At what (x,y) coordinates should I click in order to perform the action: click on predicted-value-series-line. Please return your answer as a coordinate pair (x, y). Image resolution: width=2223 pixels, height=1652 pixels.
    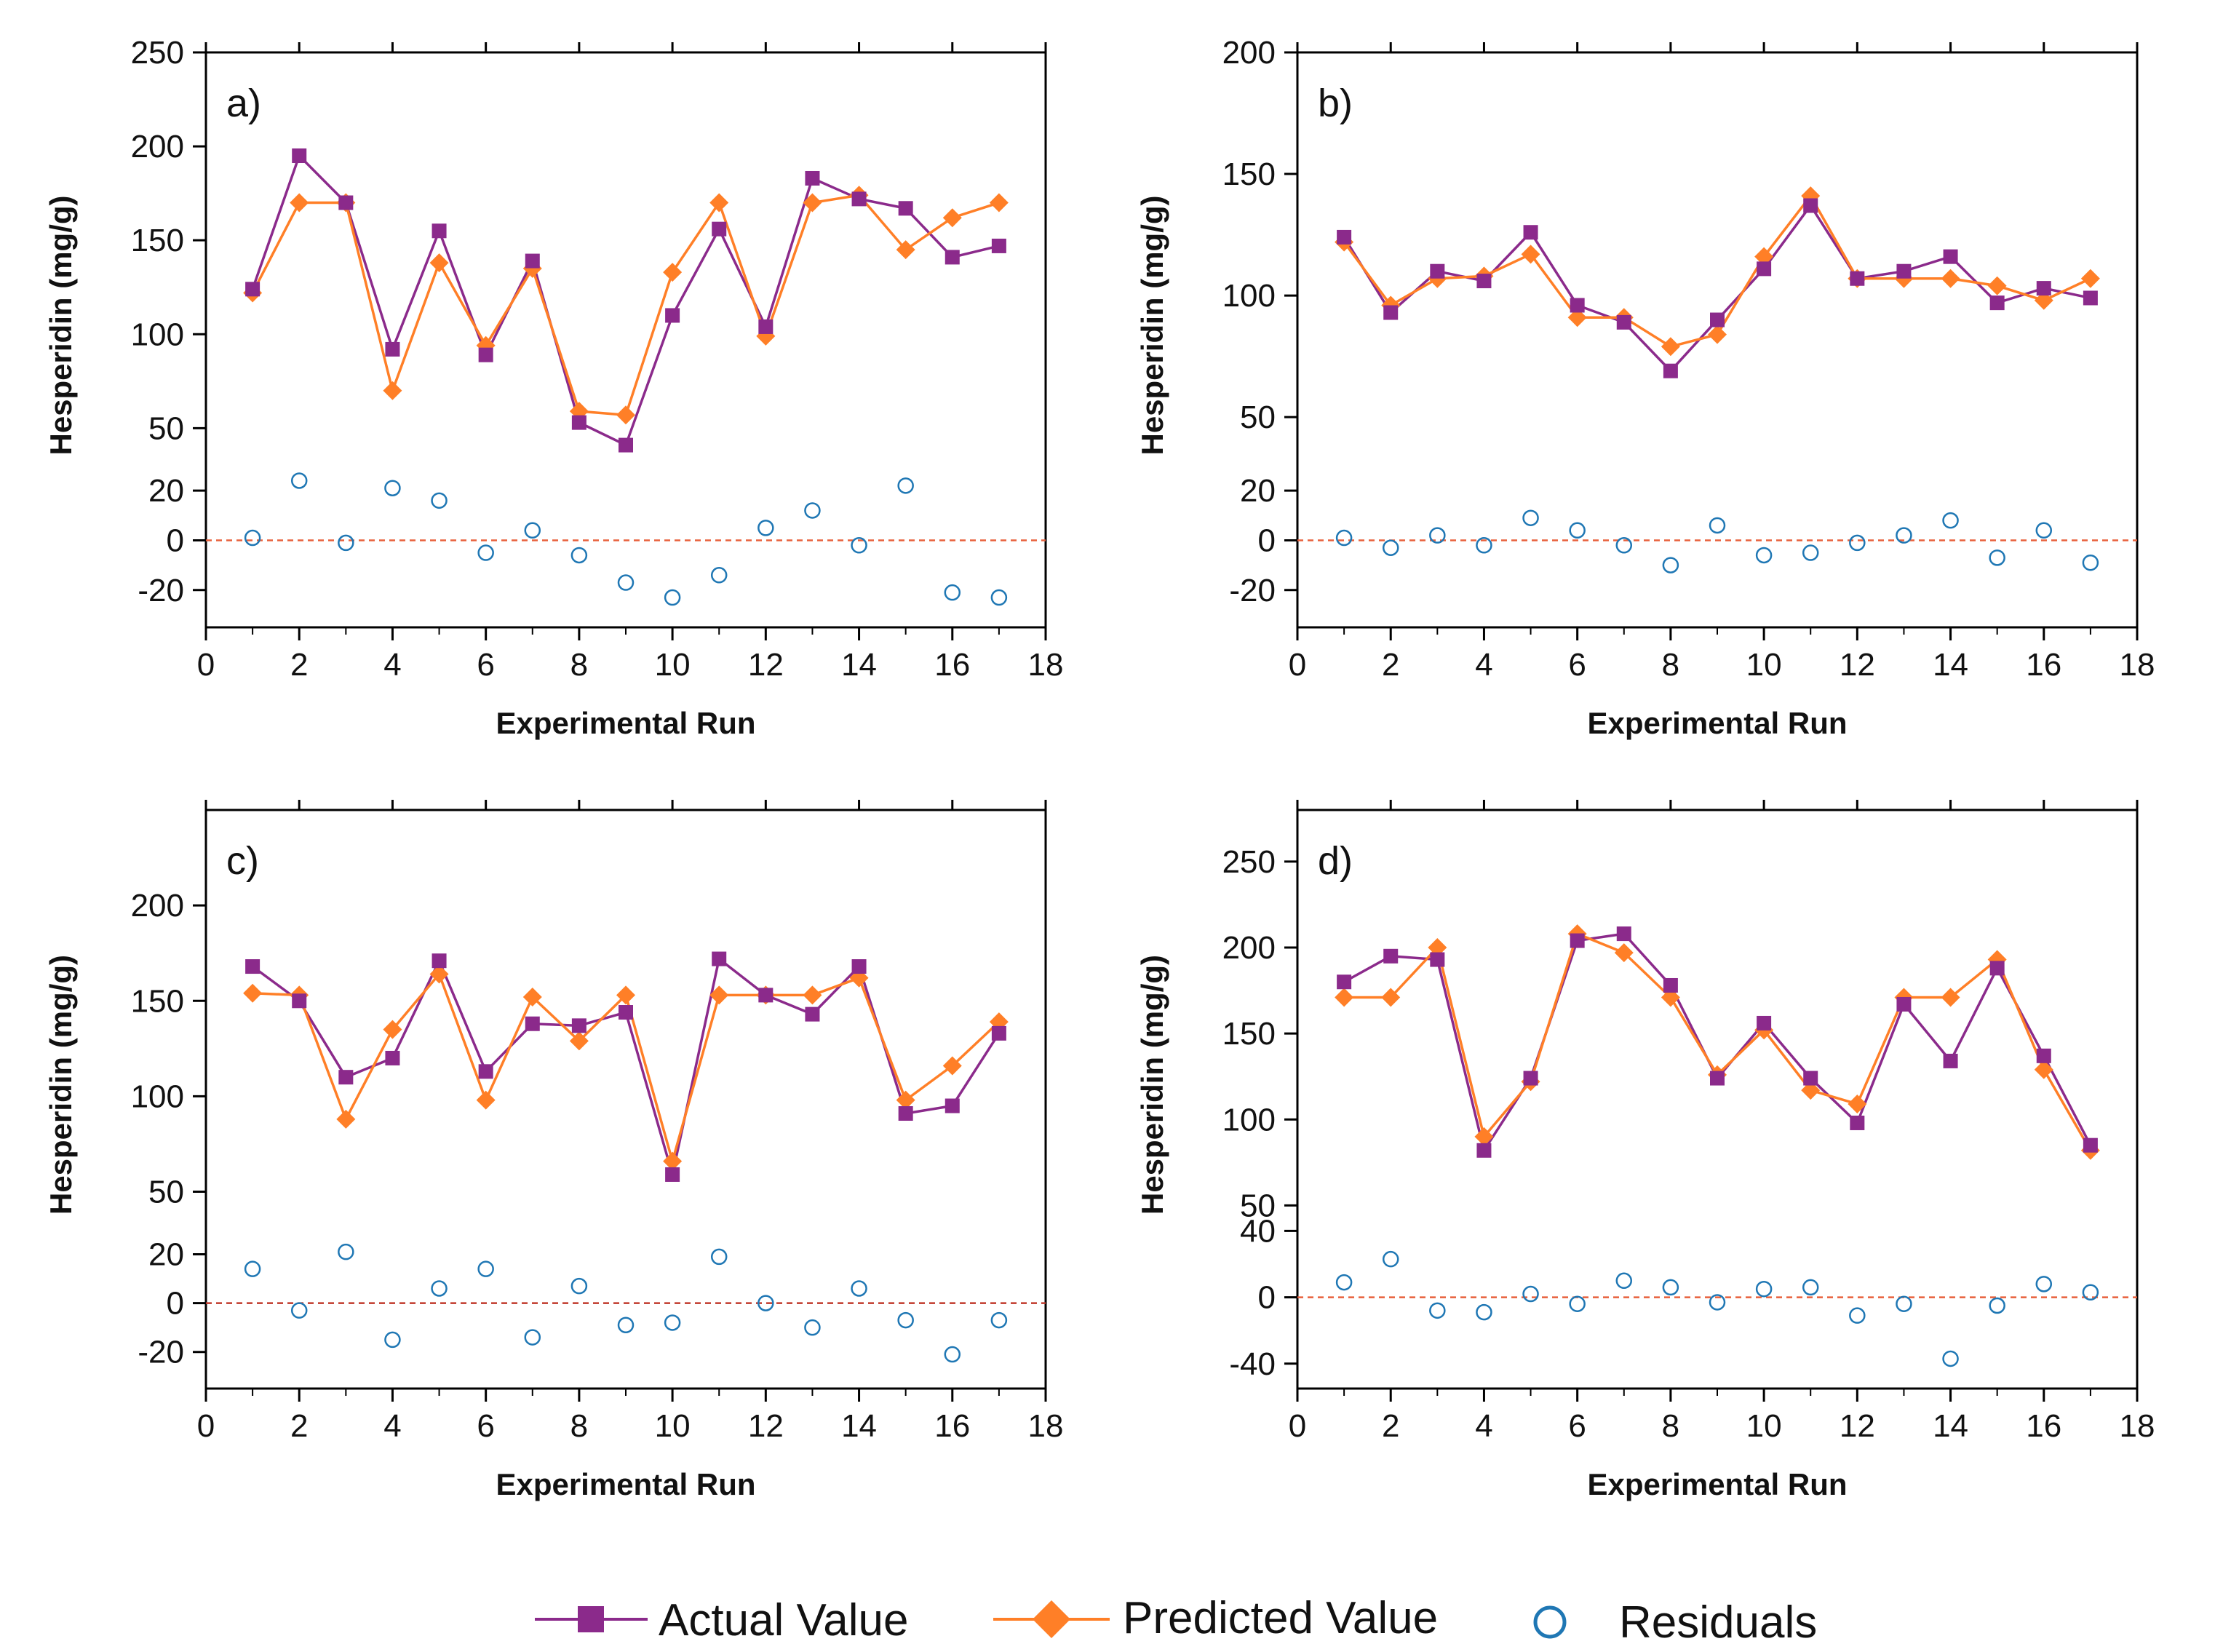
    Looking at the image, I should click on (1718, 1041).